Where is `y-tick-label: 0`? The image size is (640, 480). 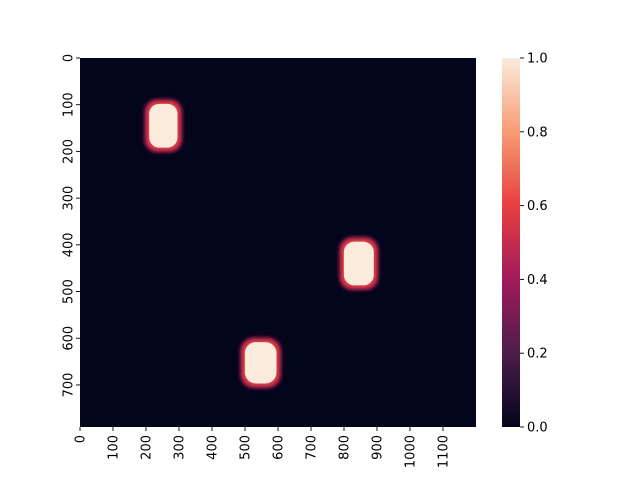 y-tick-label: 0 is located at coordinates (69, 58).